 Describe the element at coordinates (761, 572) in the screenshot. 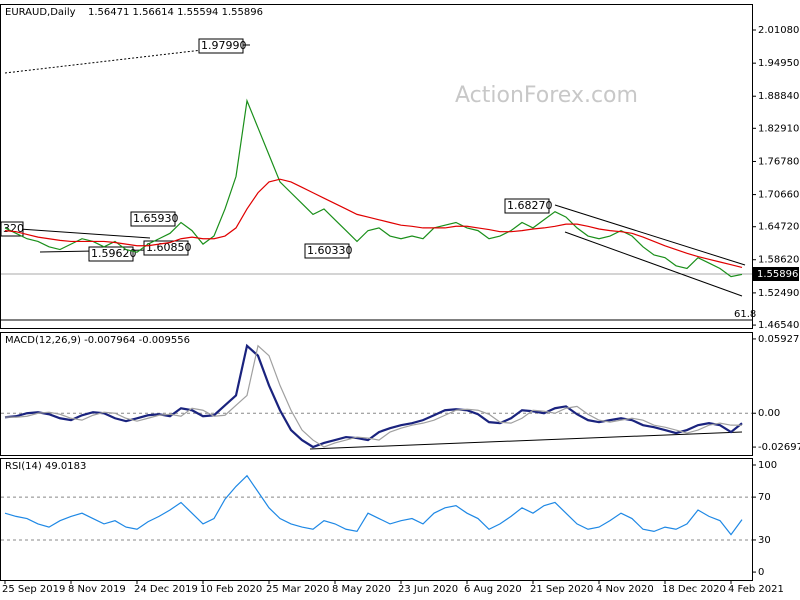

I see `y-tick-label: 0` at that location.